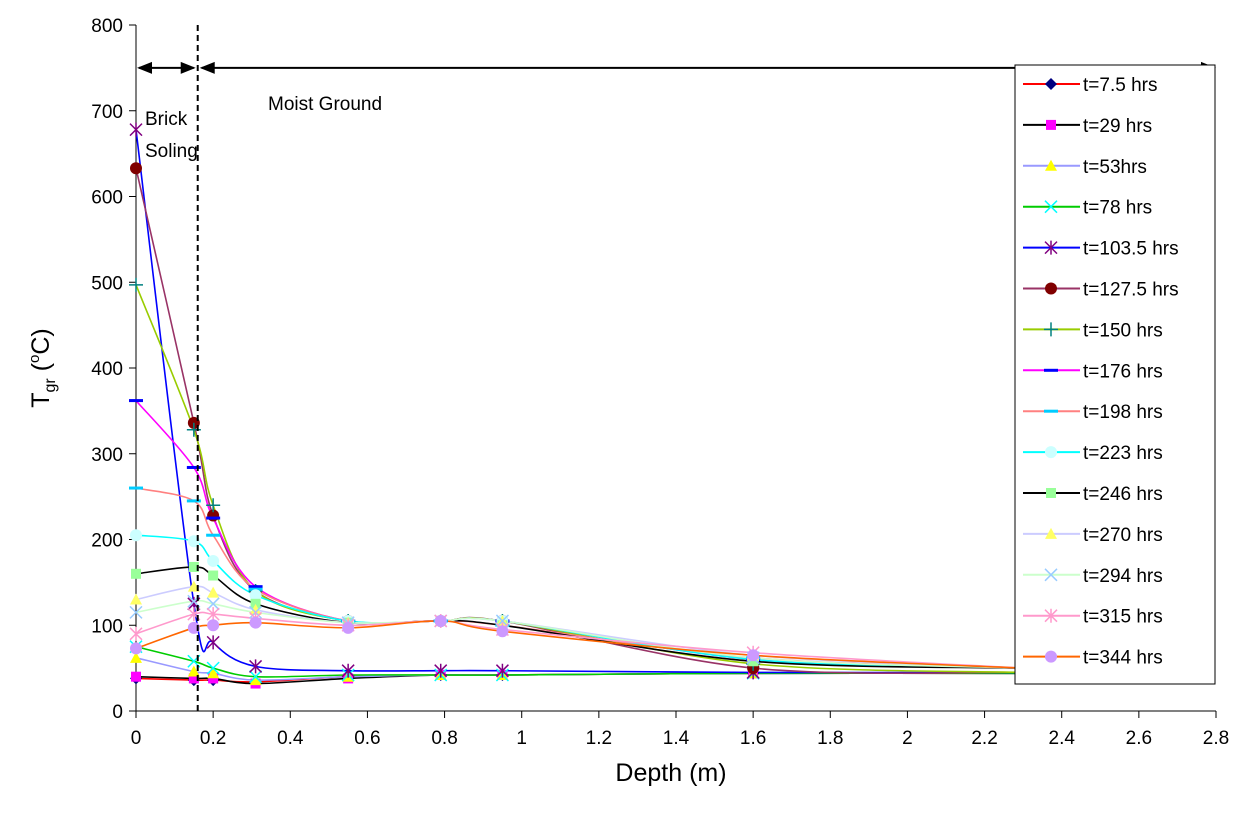  I want to click on brick-soling-label-line1: Brick, so click(166, 119).